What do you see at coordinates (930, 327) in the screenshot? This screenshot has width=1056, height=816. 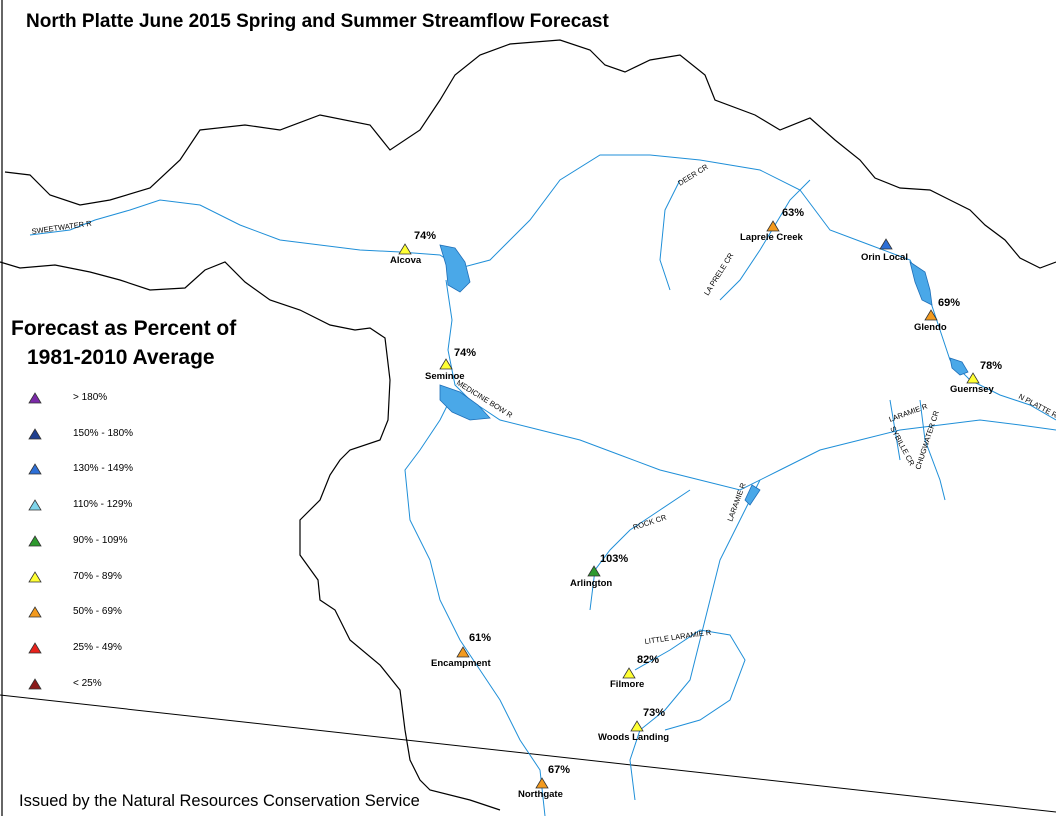 I see `station-name: Glendo` at bounding box center [930, 327].